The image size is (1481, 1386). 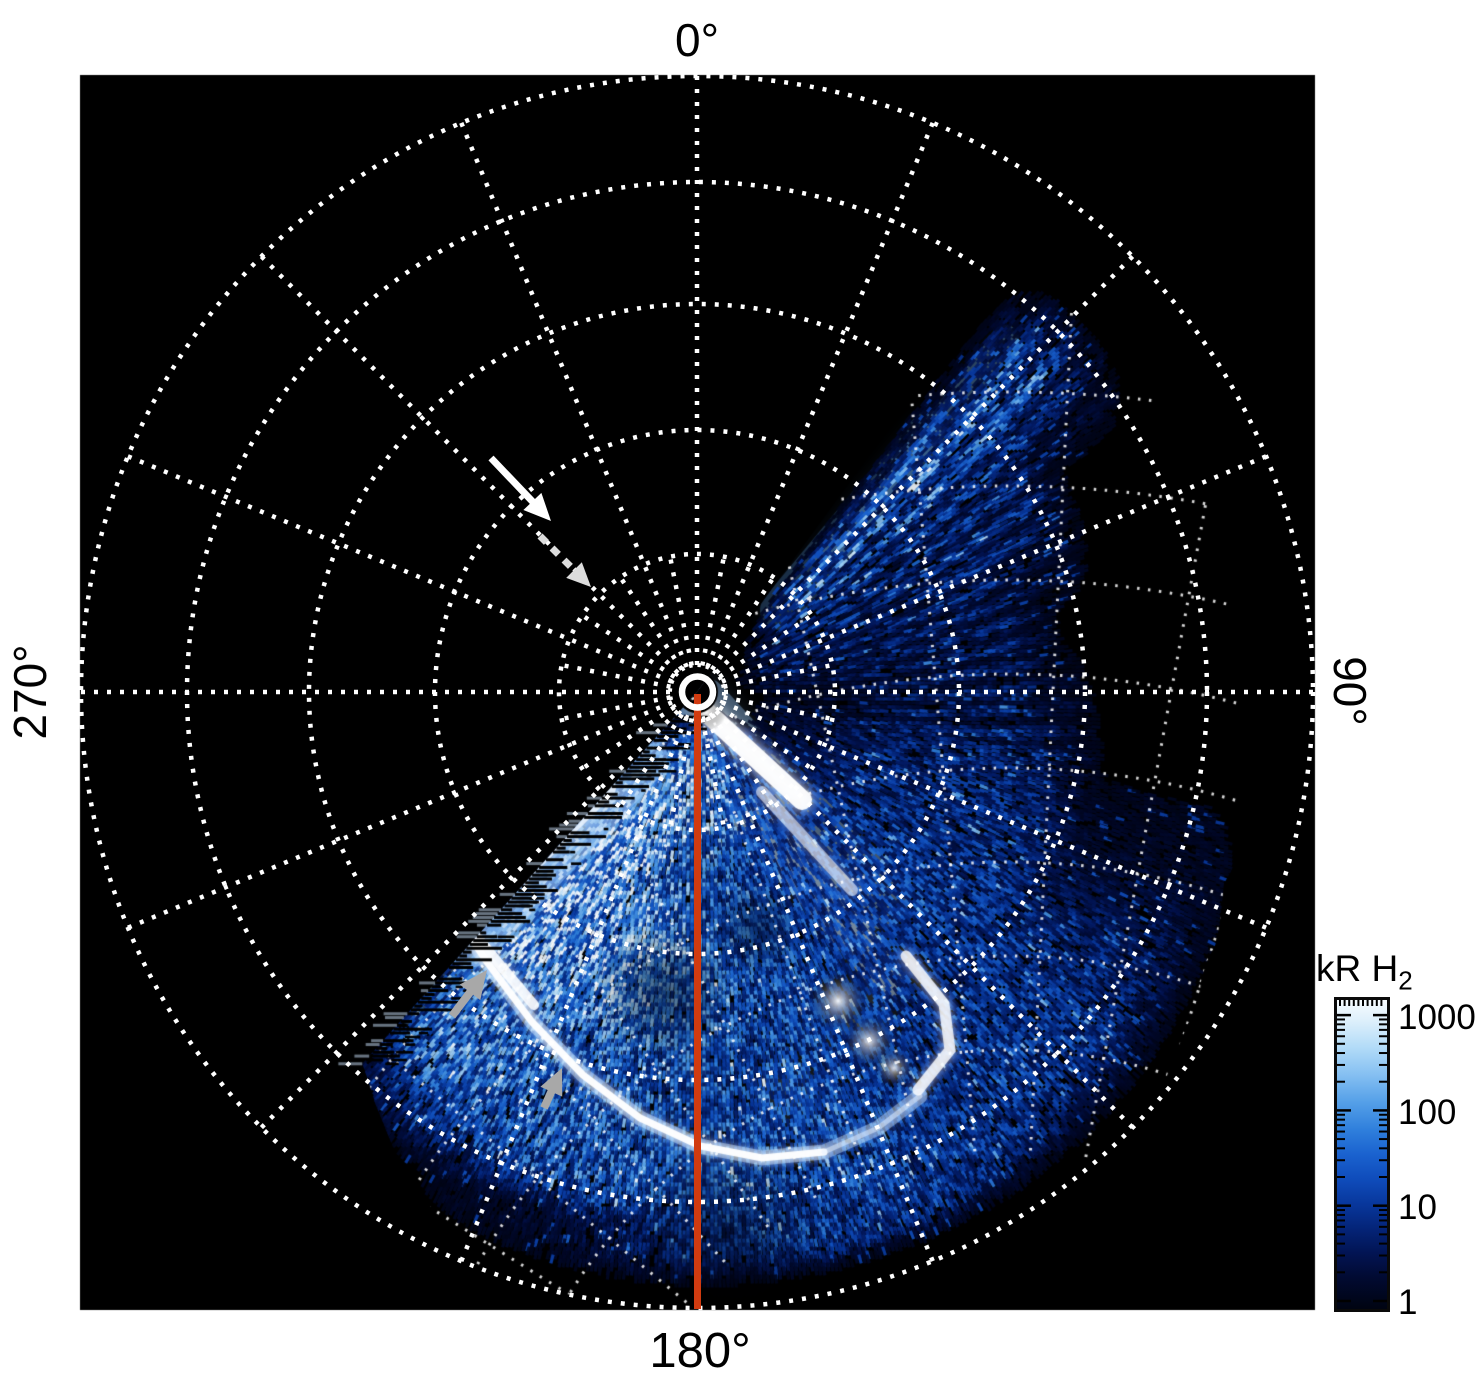 What do you see at coordinates (700, 1351) in the screenshot?
I see `angle-label-180: 180°` at bounding box center [700, 1351].